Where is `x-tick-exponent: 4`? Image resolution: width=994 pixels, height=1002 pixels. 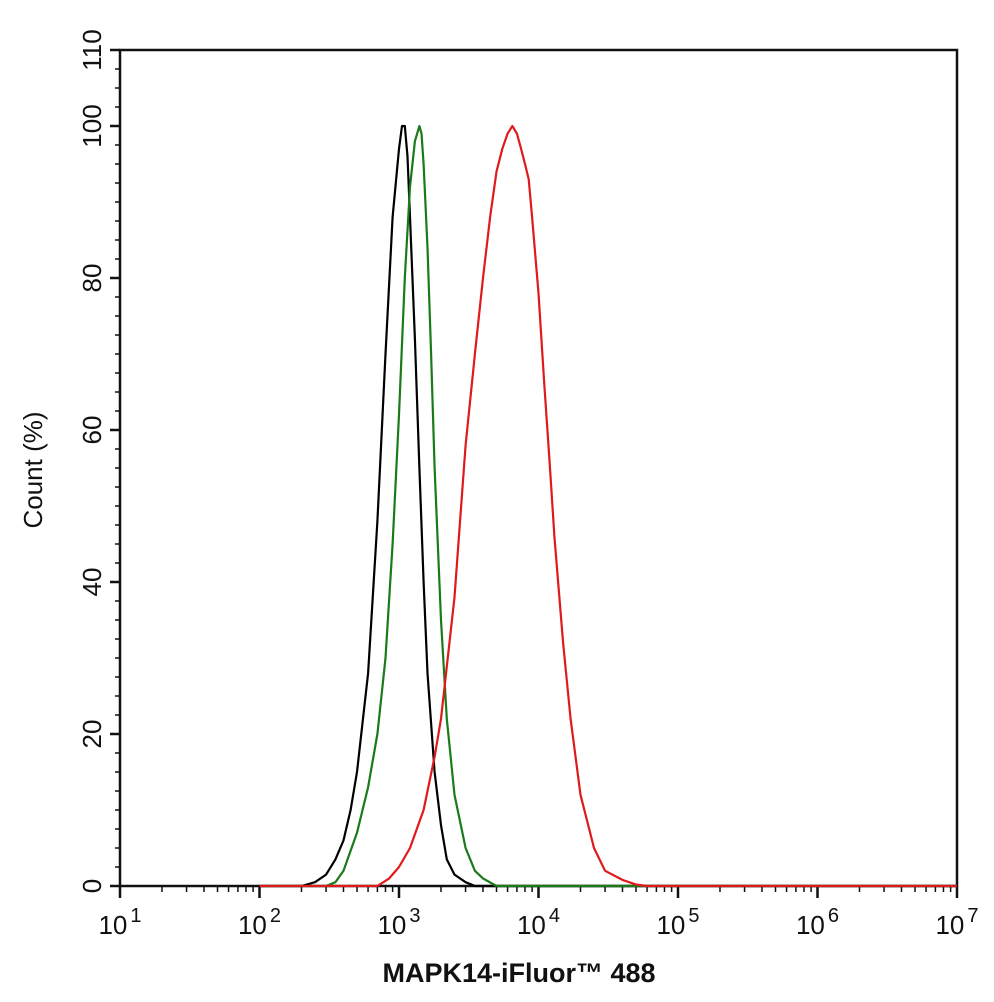 x-tick-exponent: 4 is located at coordinates (554, 916).